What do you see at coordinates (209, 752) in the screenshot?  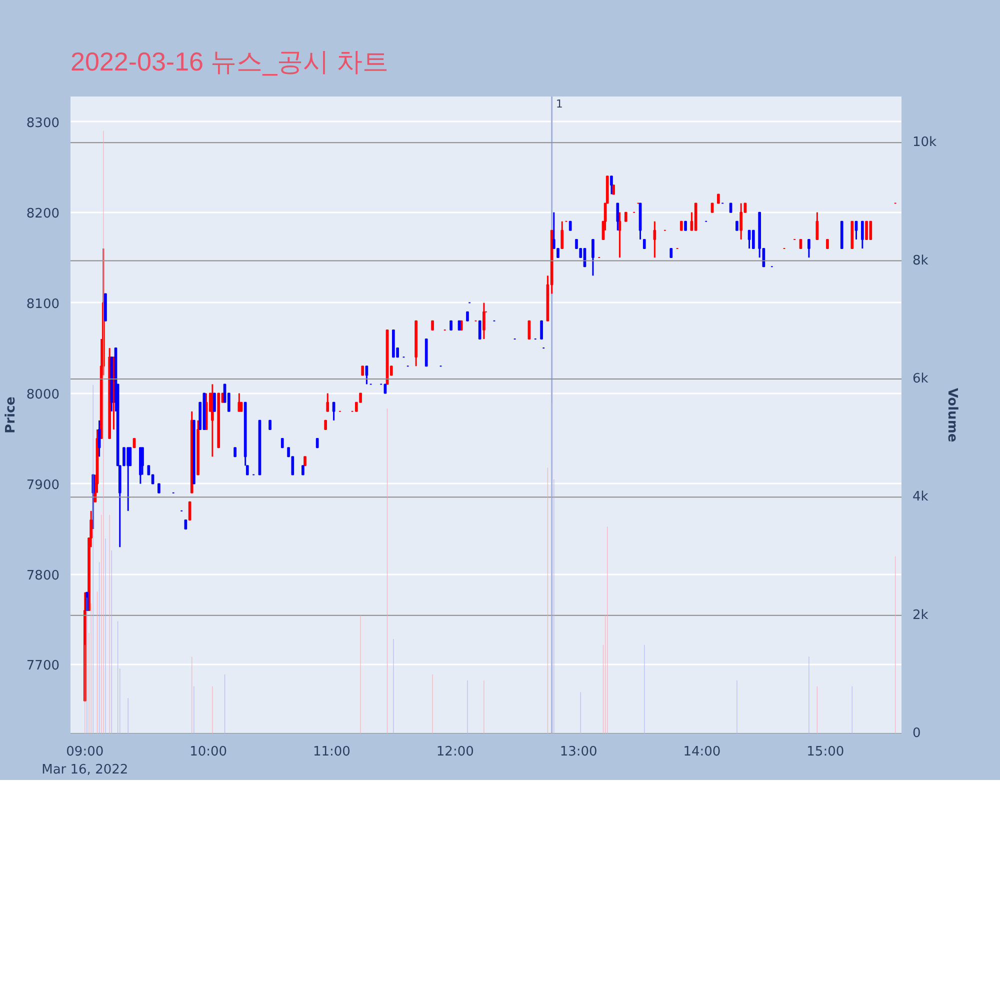 I see `x-tick-label: 10:00` at bounding box center [209, 752].